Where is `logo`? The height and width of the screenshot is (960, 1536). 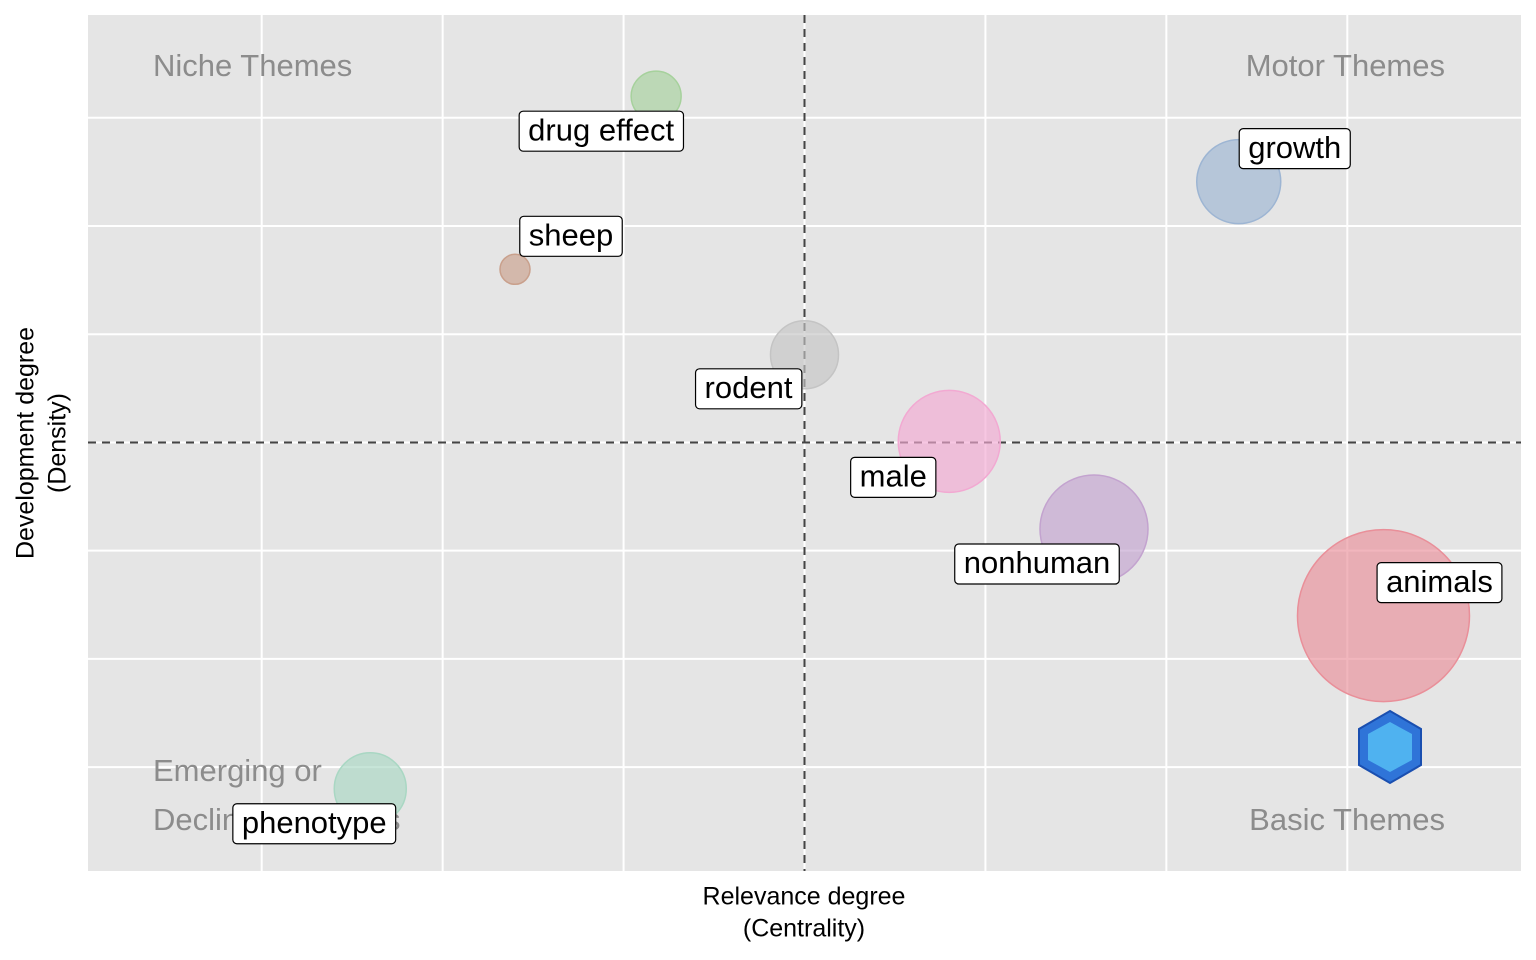 logo is located at coordinates (1390, 747).